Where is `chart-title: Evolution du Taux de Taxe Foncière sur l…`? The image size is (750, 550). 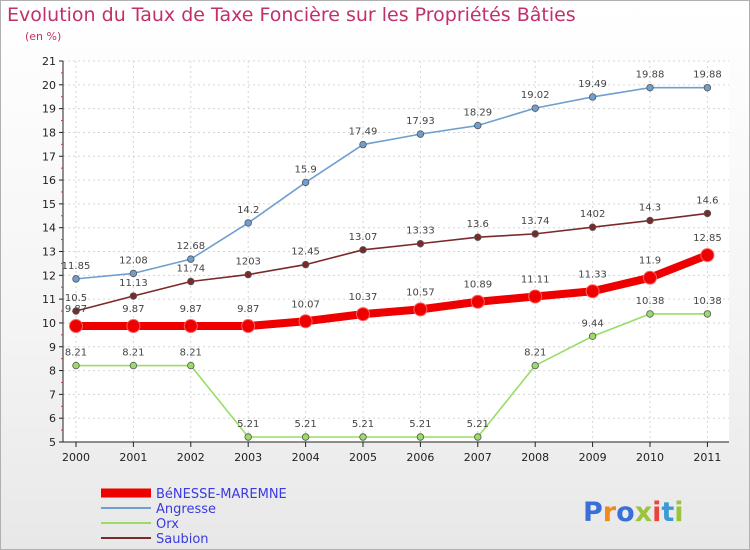
chart-title: Evolution du Taux de Taxe Foncière sur l… is located at coordinates (291, 15).